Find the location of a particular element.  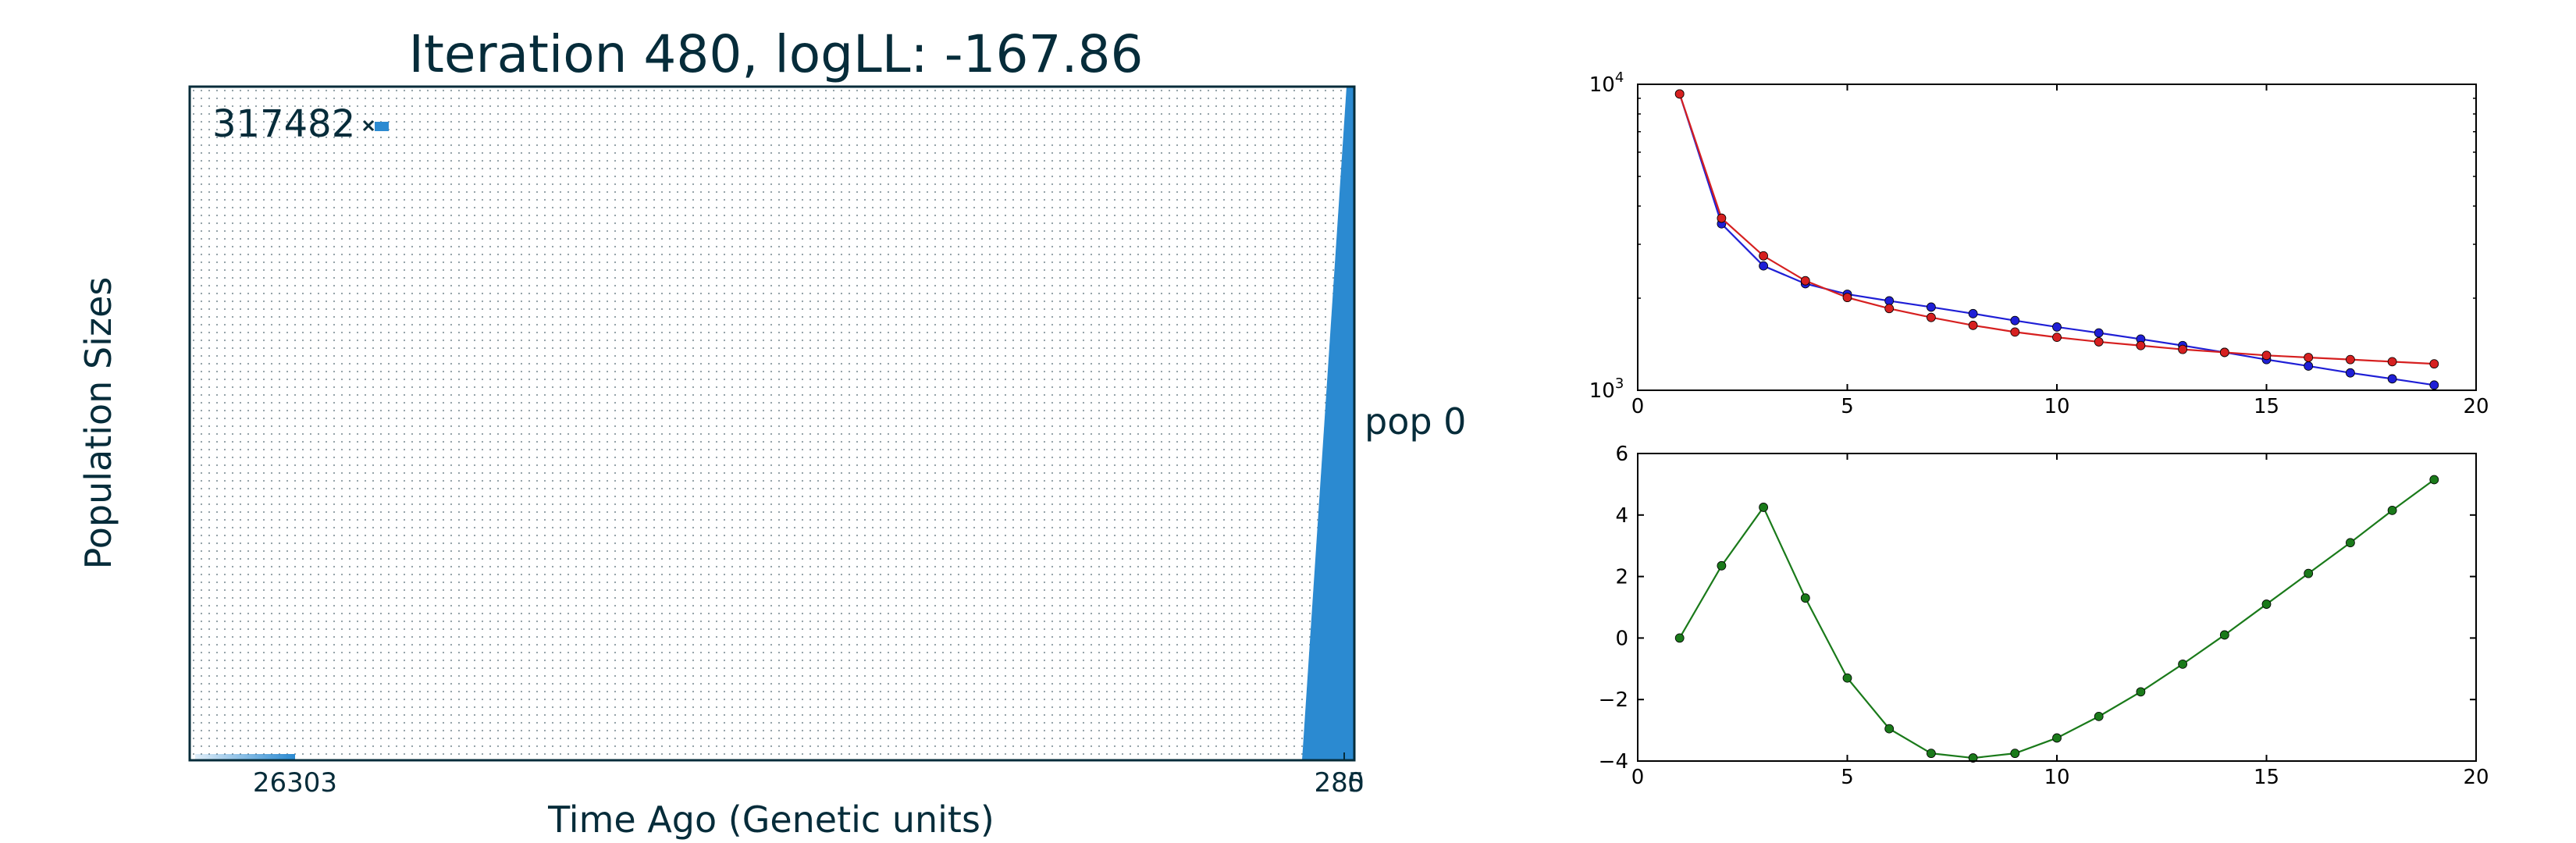

top-plot-y-tick-label: 10⁴ is located at coordinates (1606, 83).